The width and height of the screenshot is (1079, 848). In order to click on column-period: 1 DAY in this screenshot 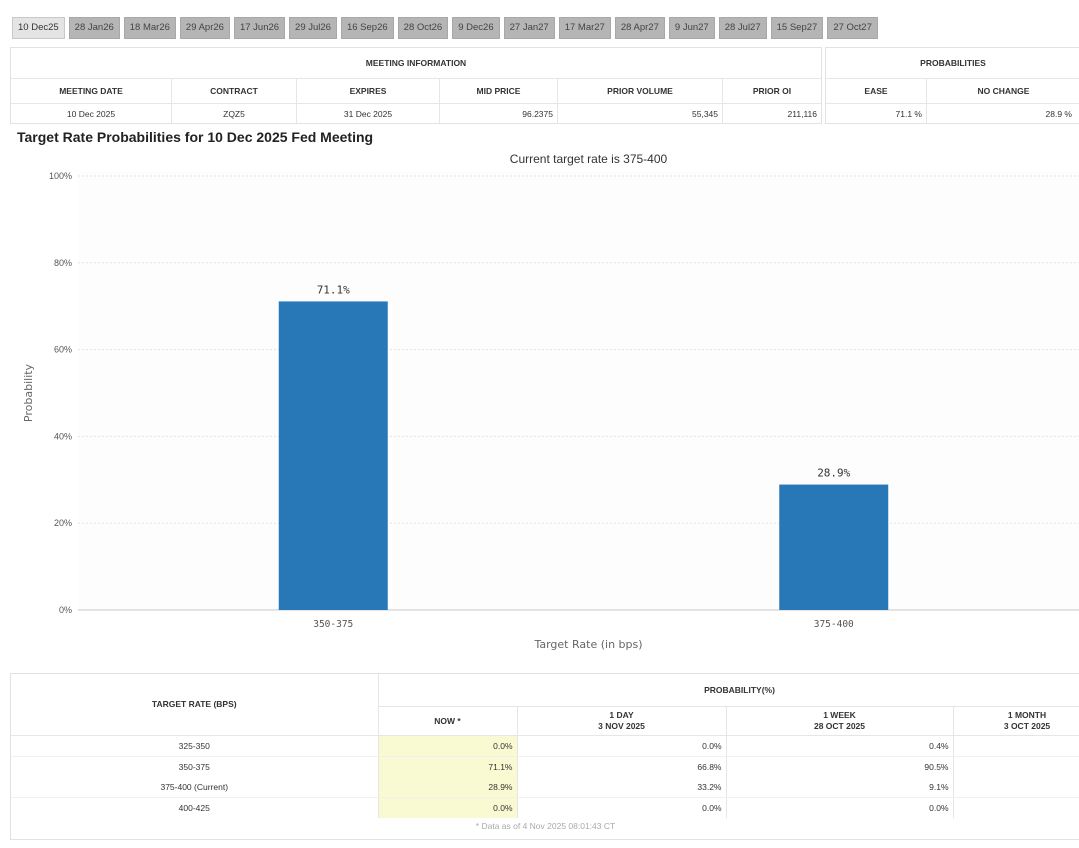, I will do `click(621, 715)`.